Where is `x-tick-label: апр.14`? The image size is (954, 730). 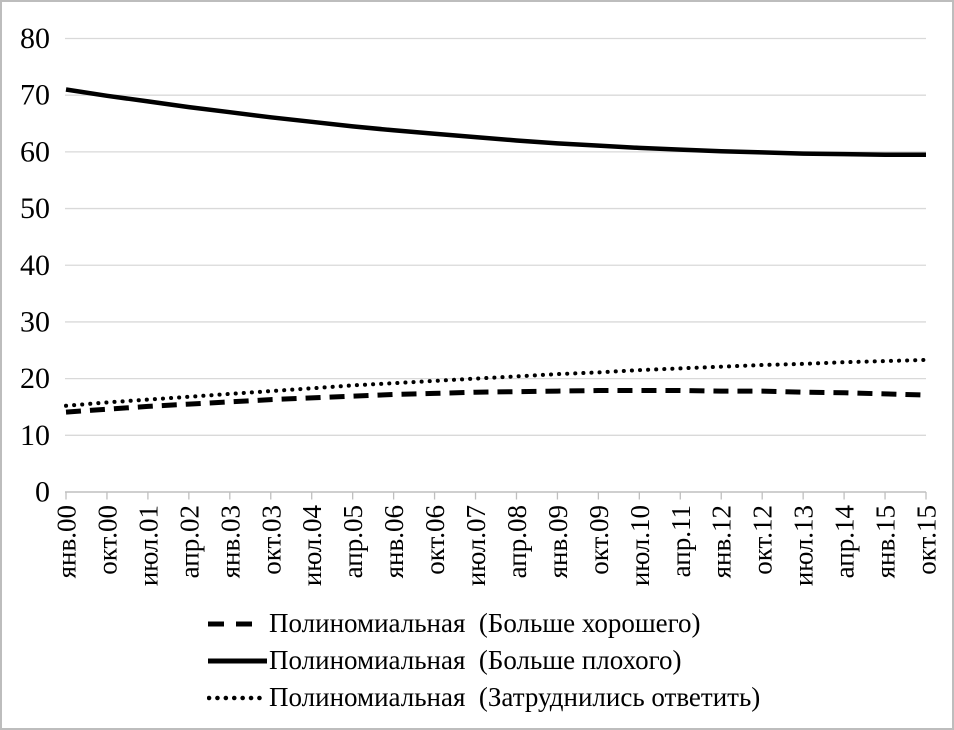 x-tick-label: апр.14 is located at coordinates (845, 542).